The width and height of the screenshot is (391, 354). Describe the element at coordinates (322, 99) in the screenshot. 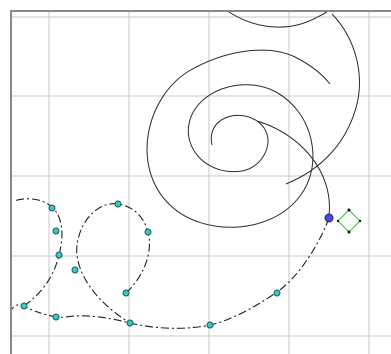

I see `right-loop-curve` at that location.